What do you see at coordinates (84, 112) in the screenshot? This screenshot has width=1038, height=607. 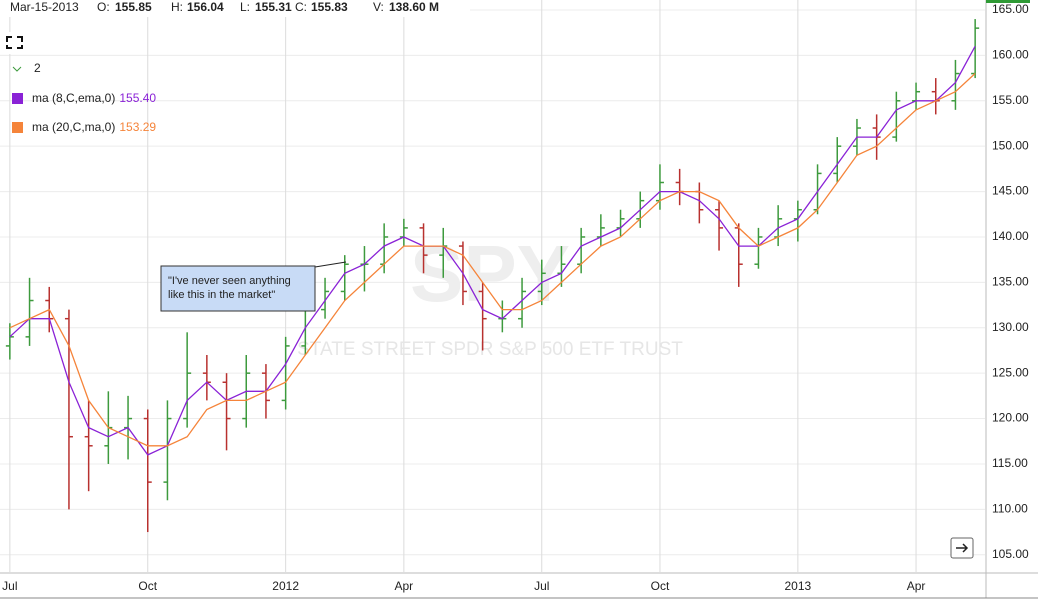 I see `legend: ma (8,C,ema,0) 155.40 ma (20,C,ma,0) 153.29` at bounding box center [84, 112].